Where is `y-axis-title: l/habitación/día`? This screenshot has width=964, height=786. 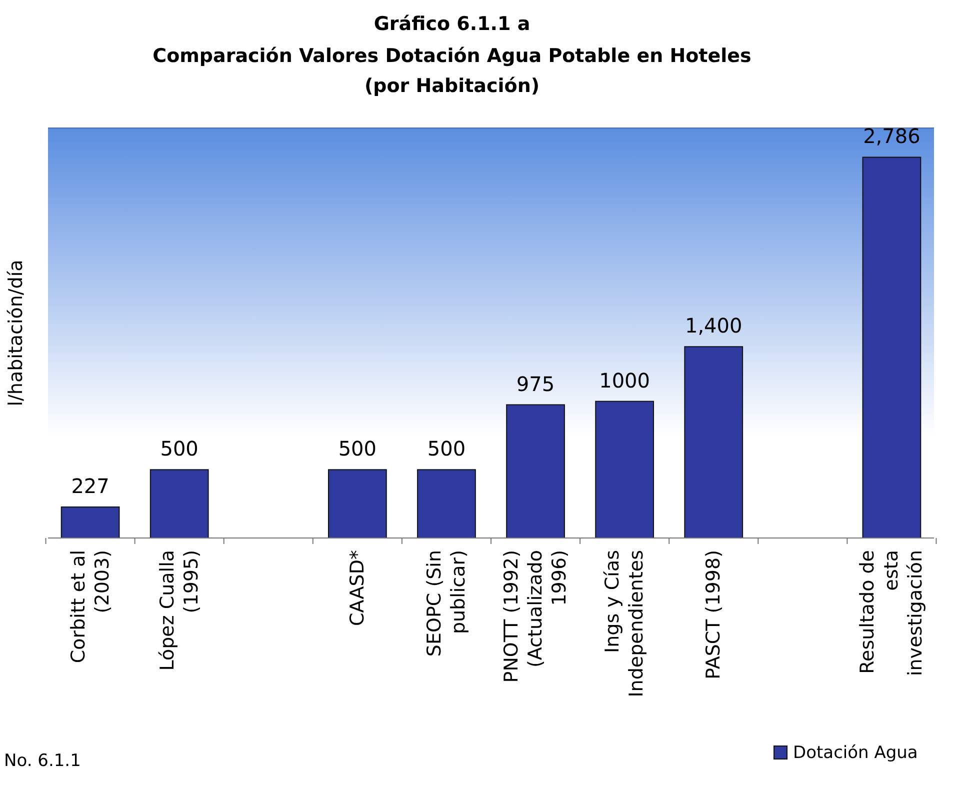 y-axis-title: l/habitación/día is located at coordinates (16, 333).